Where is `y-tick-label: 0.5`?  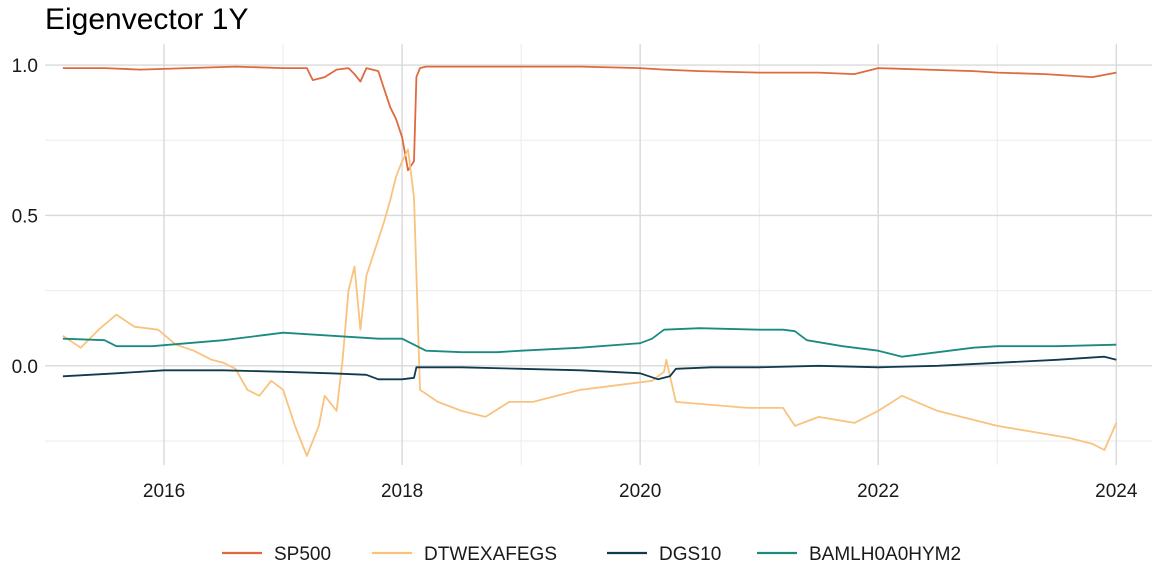 y-tick-label: 0.5 is located at coordinates (25, 216).